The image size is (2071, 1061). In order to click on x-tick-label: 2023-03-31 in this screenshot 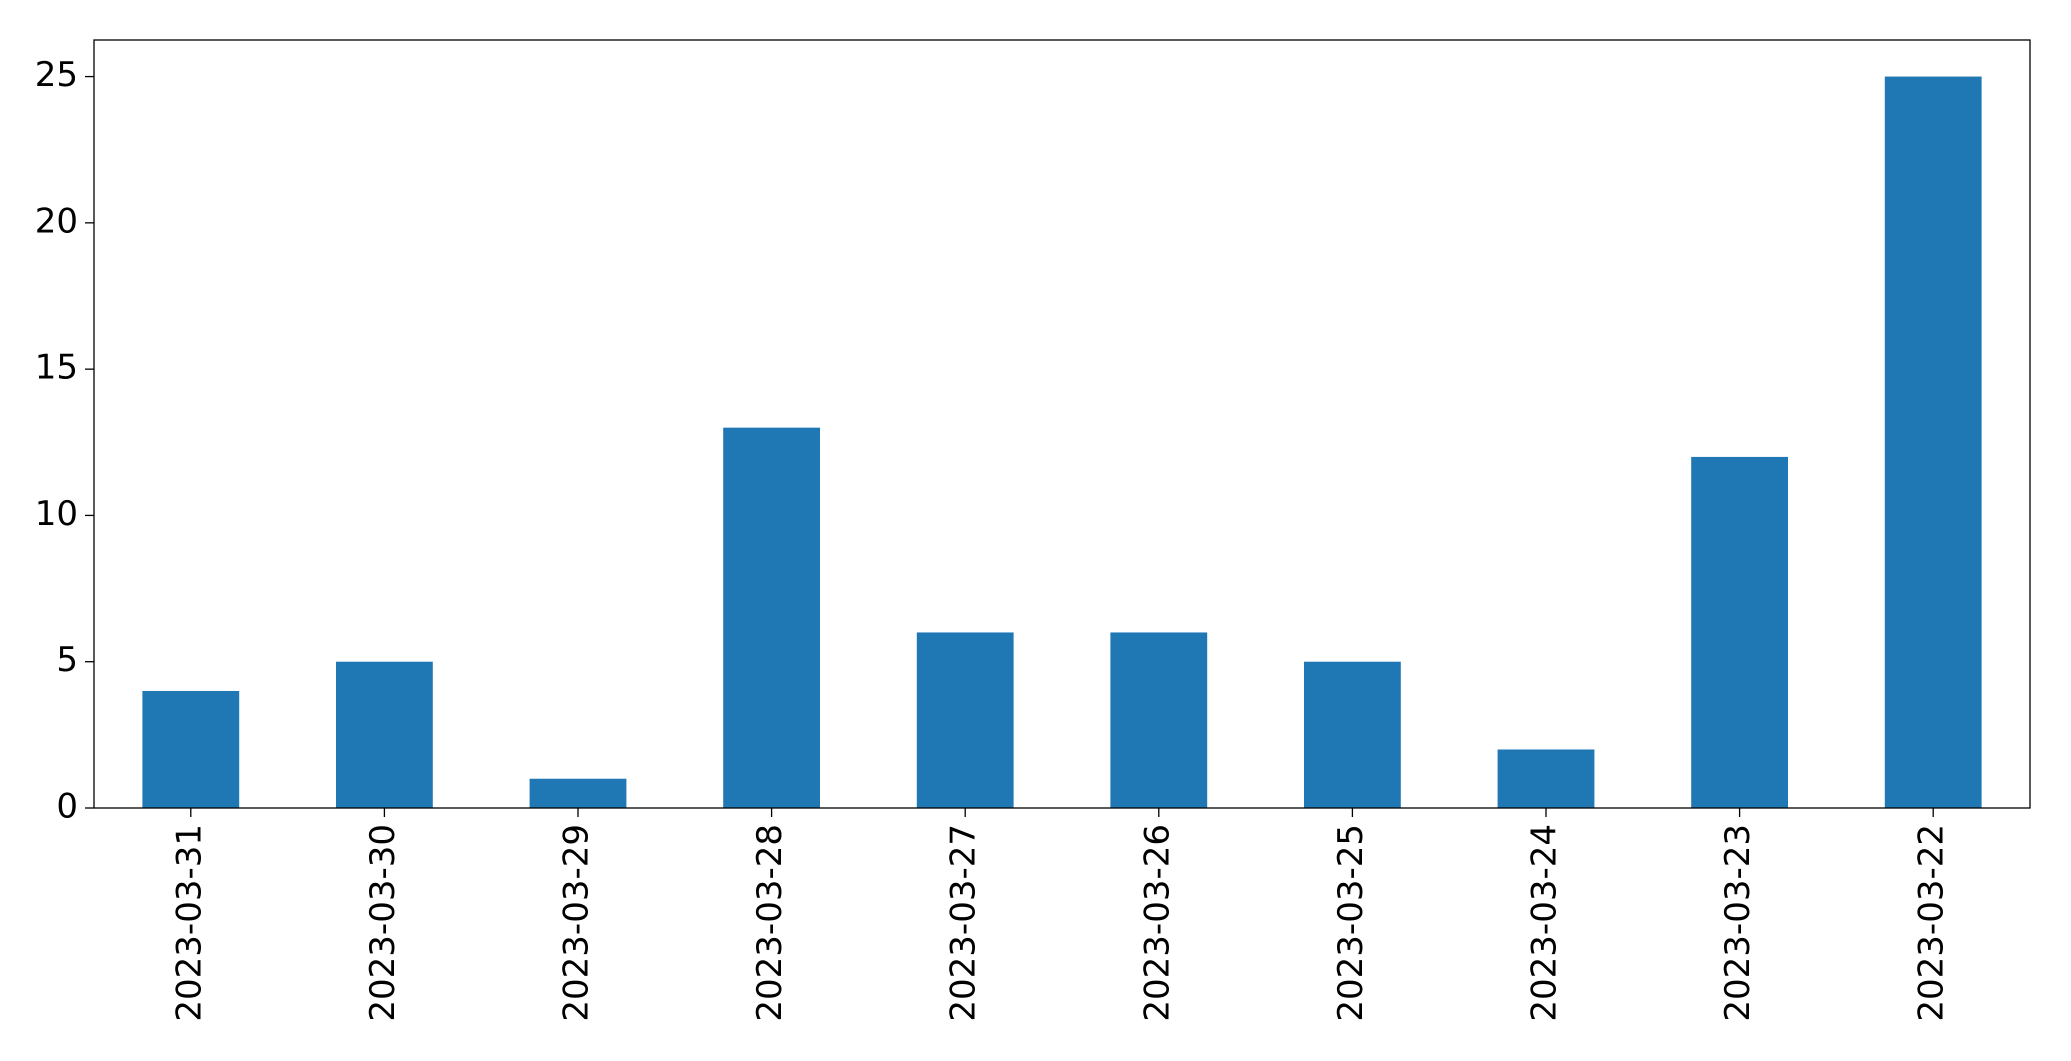, I will do `click(189, 923)`.